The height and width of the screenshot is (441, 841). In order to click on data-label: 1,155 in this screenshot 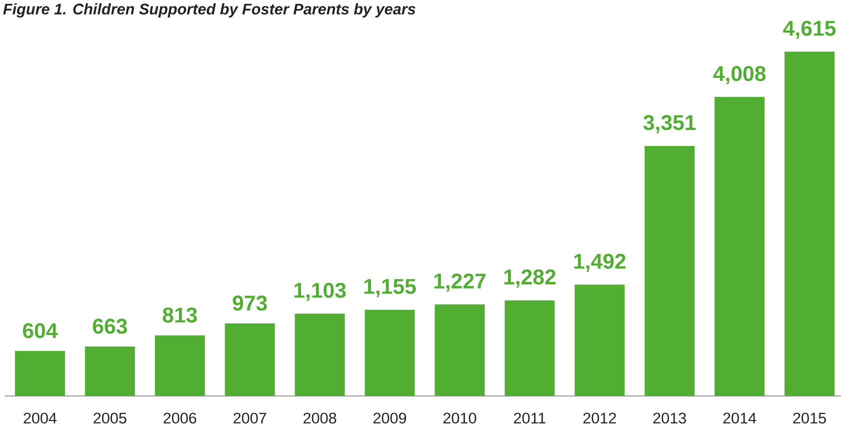, I will do `click(390, 288)`.